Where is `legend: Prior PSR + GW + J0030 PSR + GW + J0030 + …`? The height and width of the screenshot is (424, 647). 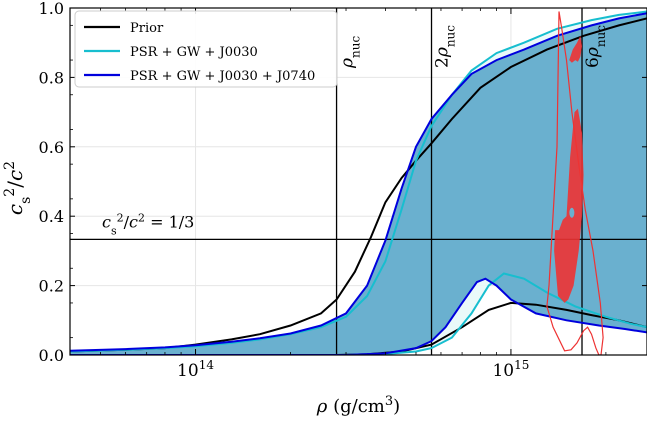
legend: Prior PSR + GW + J0030 PSR + GW + J0030 + … is located at coordinates (206, 49).